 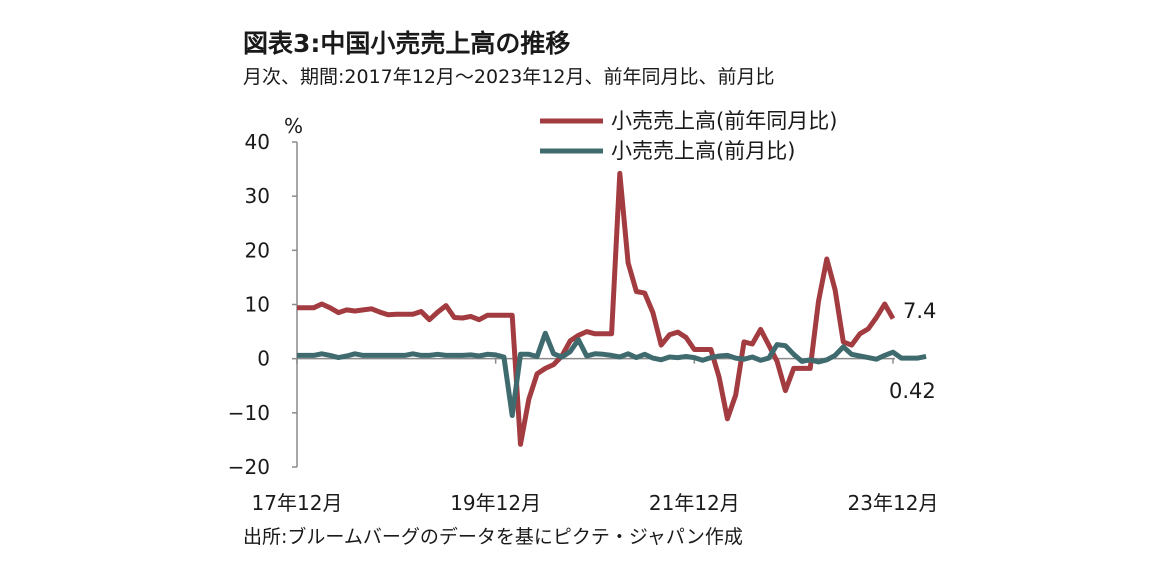 What do you see at coordinates (703, 151) in the screenshot?
I see `legend-label-mom: 小売売上高(前月比)` at bounding box center [703, 151].